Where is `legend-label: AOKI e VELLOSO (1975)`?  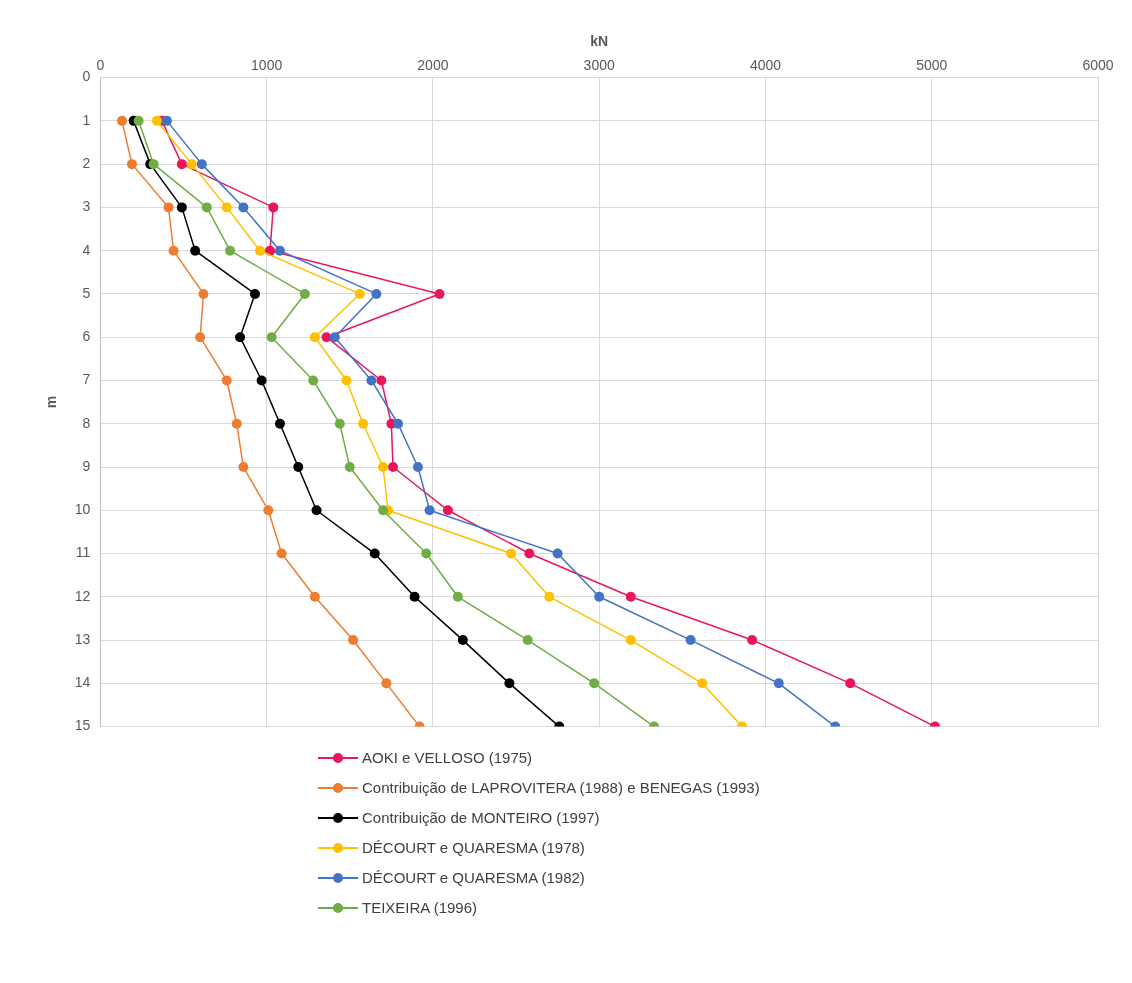 legend-label: AOKI e VELLOSO (1975) is located at coordinates (447, 757).